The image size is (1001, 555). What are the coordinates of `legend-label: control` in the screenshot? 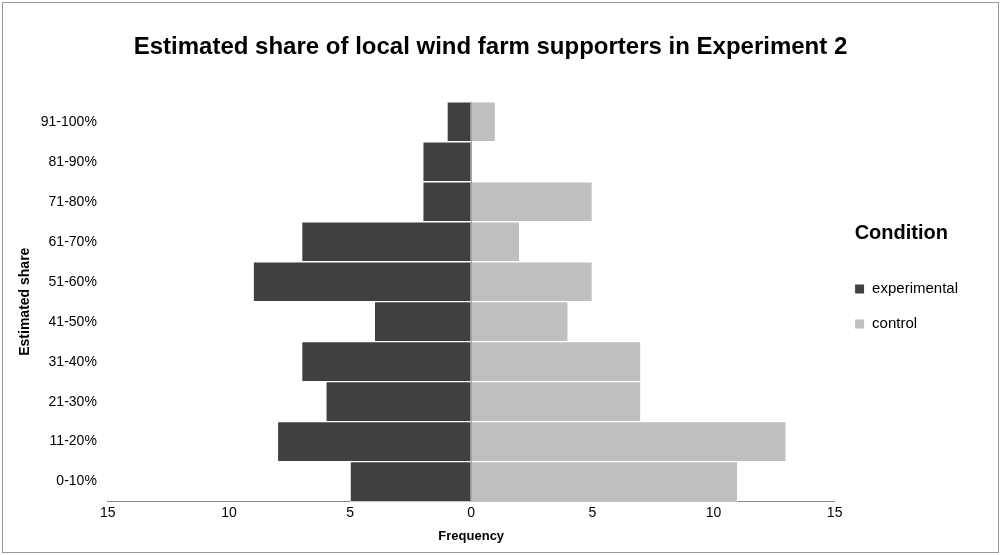 It's located at (895, 323).